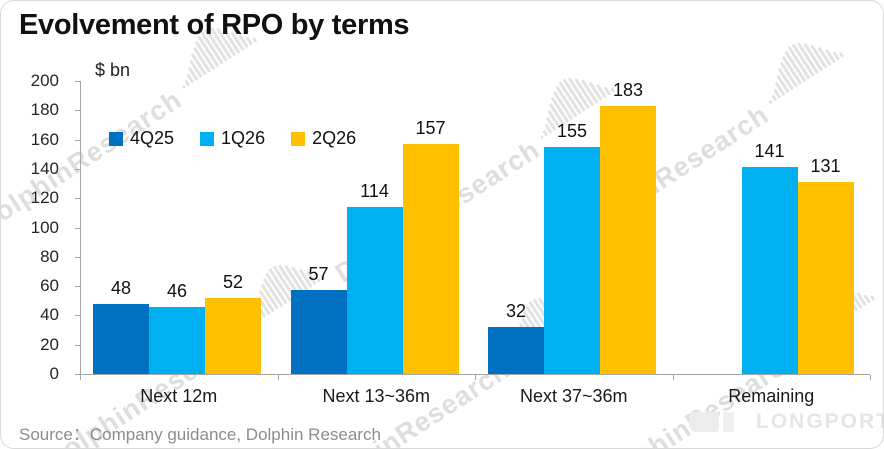 The height and width of the screenshot is (449, 884). Describe the element at coordinates (769, 270) in the screenshot. I see `bar-1q26-remaining` at that location.